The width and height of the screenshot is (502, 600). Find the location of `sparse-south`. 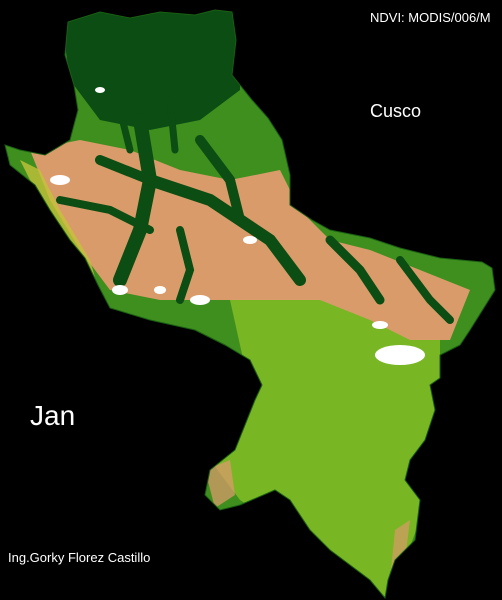

sparse-south is located at coordinates (220, 484).